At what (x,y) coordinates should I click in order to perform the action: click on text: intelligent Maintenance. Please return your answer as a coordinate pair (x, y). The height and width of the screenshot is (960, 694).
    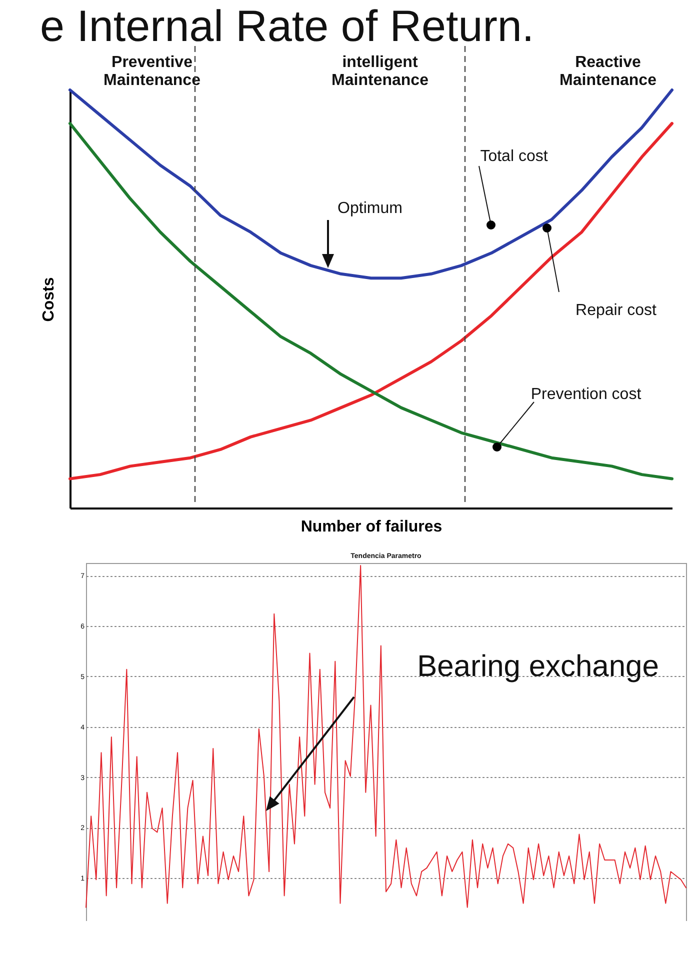
    Looking at the image, I should click on (380, 71).